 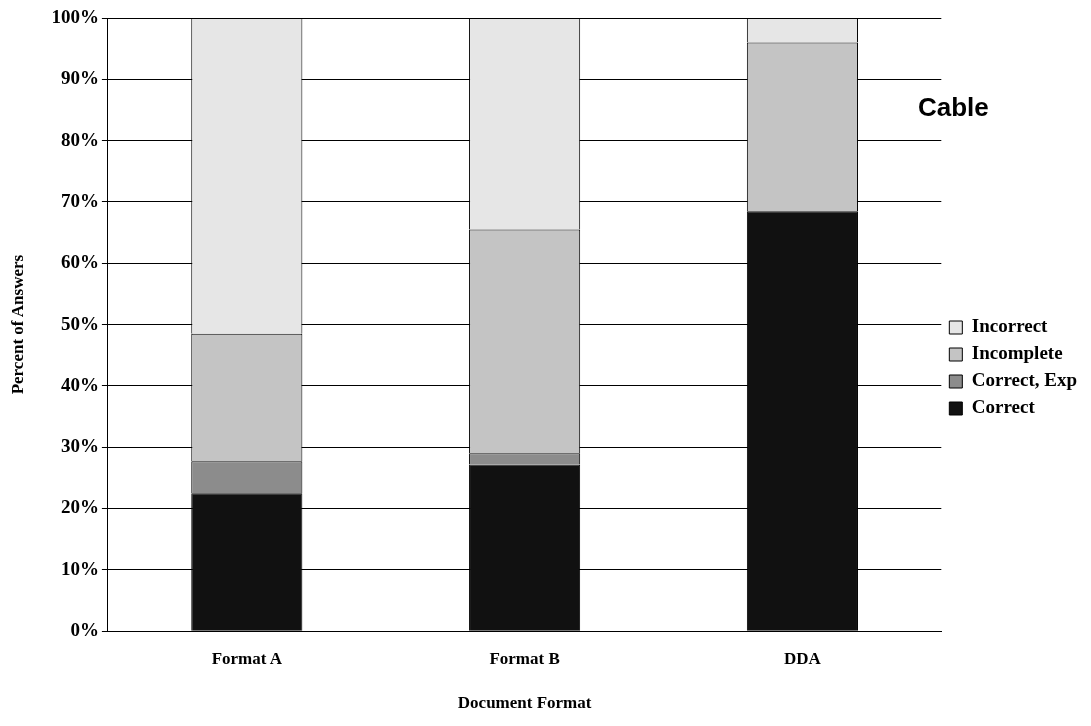 What do you see at coordinates (1003, 407) in the screenshot?
I see `legend-label: Correct` at bounding box center [1003, 407].